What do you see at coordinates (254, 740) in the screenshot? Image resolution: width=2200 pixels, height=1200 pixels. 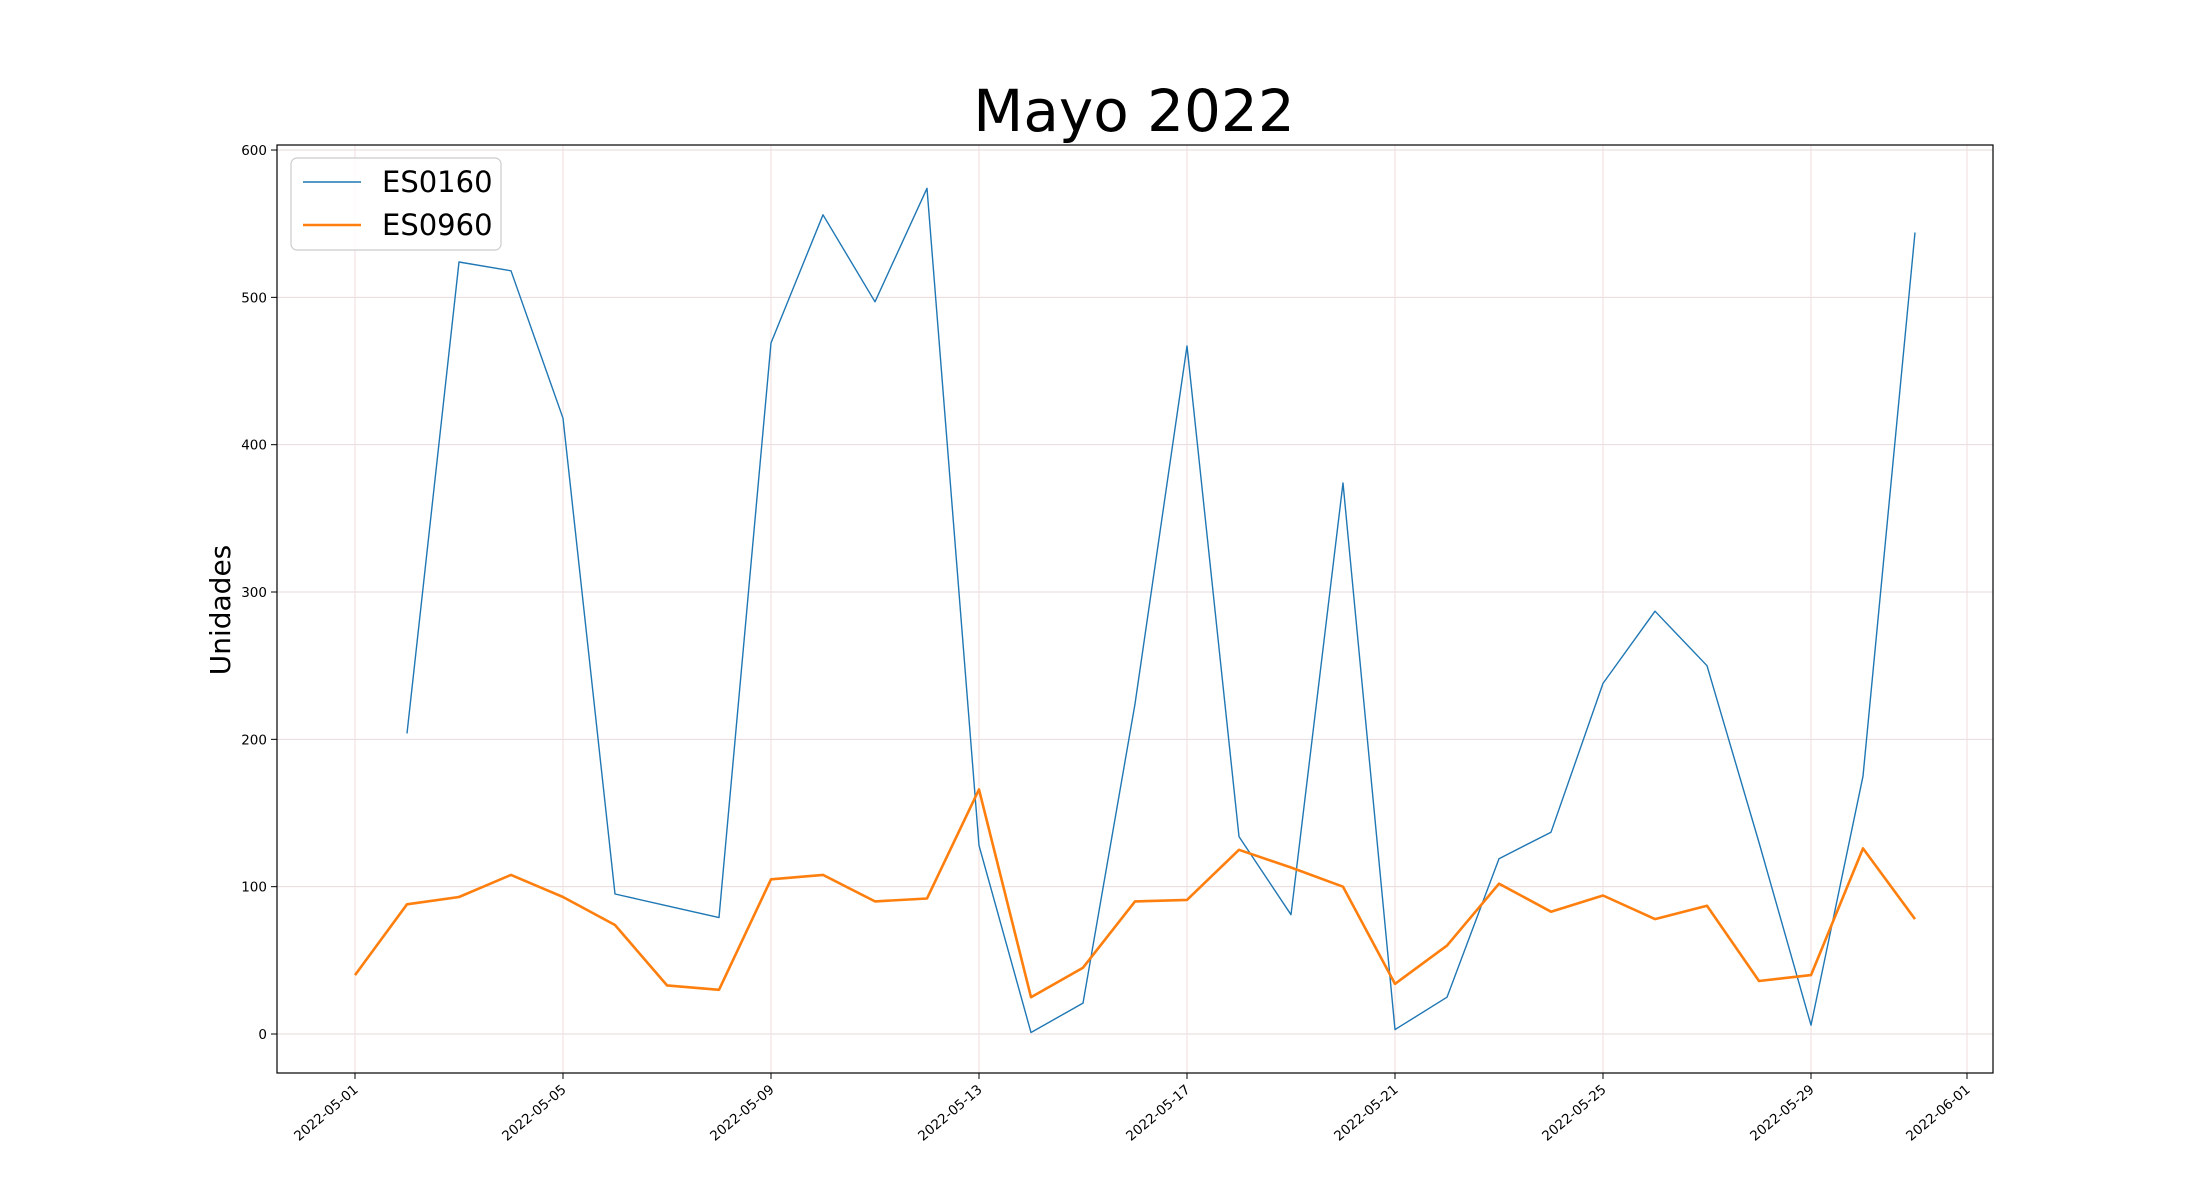 I see `y-tick-label: 200` at bounding box center [254, 740].